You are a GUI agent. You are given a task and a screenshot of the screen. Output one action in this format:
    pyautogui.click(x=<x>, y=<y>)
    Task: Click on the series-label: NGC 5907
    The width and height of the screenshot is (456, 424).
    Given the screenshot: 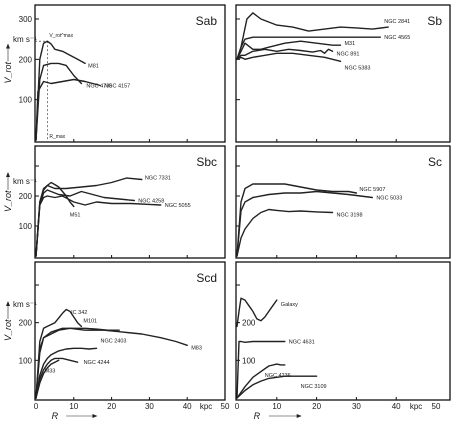 What is the action you would take?
    pyautogui.click(x=372, y=190)
    